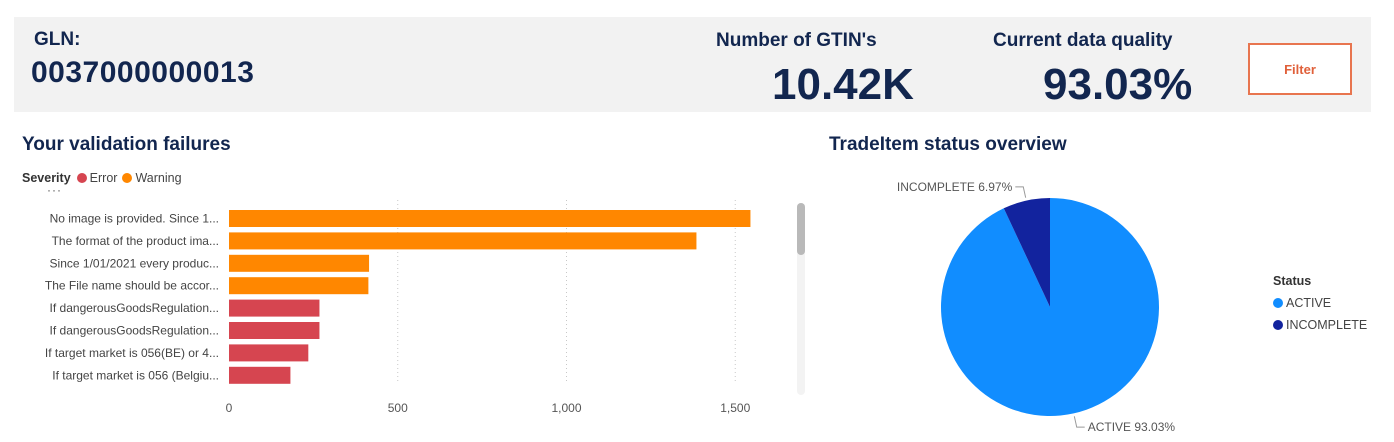  I want to click on legend-incomplete: INCOMPLETE, so click(1320, 325).